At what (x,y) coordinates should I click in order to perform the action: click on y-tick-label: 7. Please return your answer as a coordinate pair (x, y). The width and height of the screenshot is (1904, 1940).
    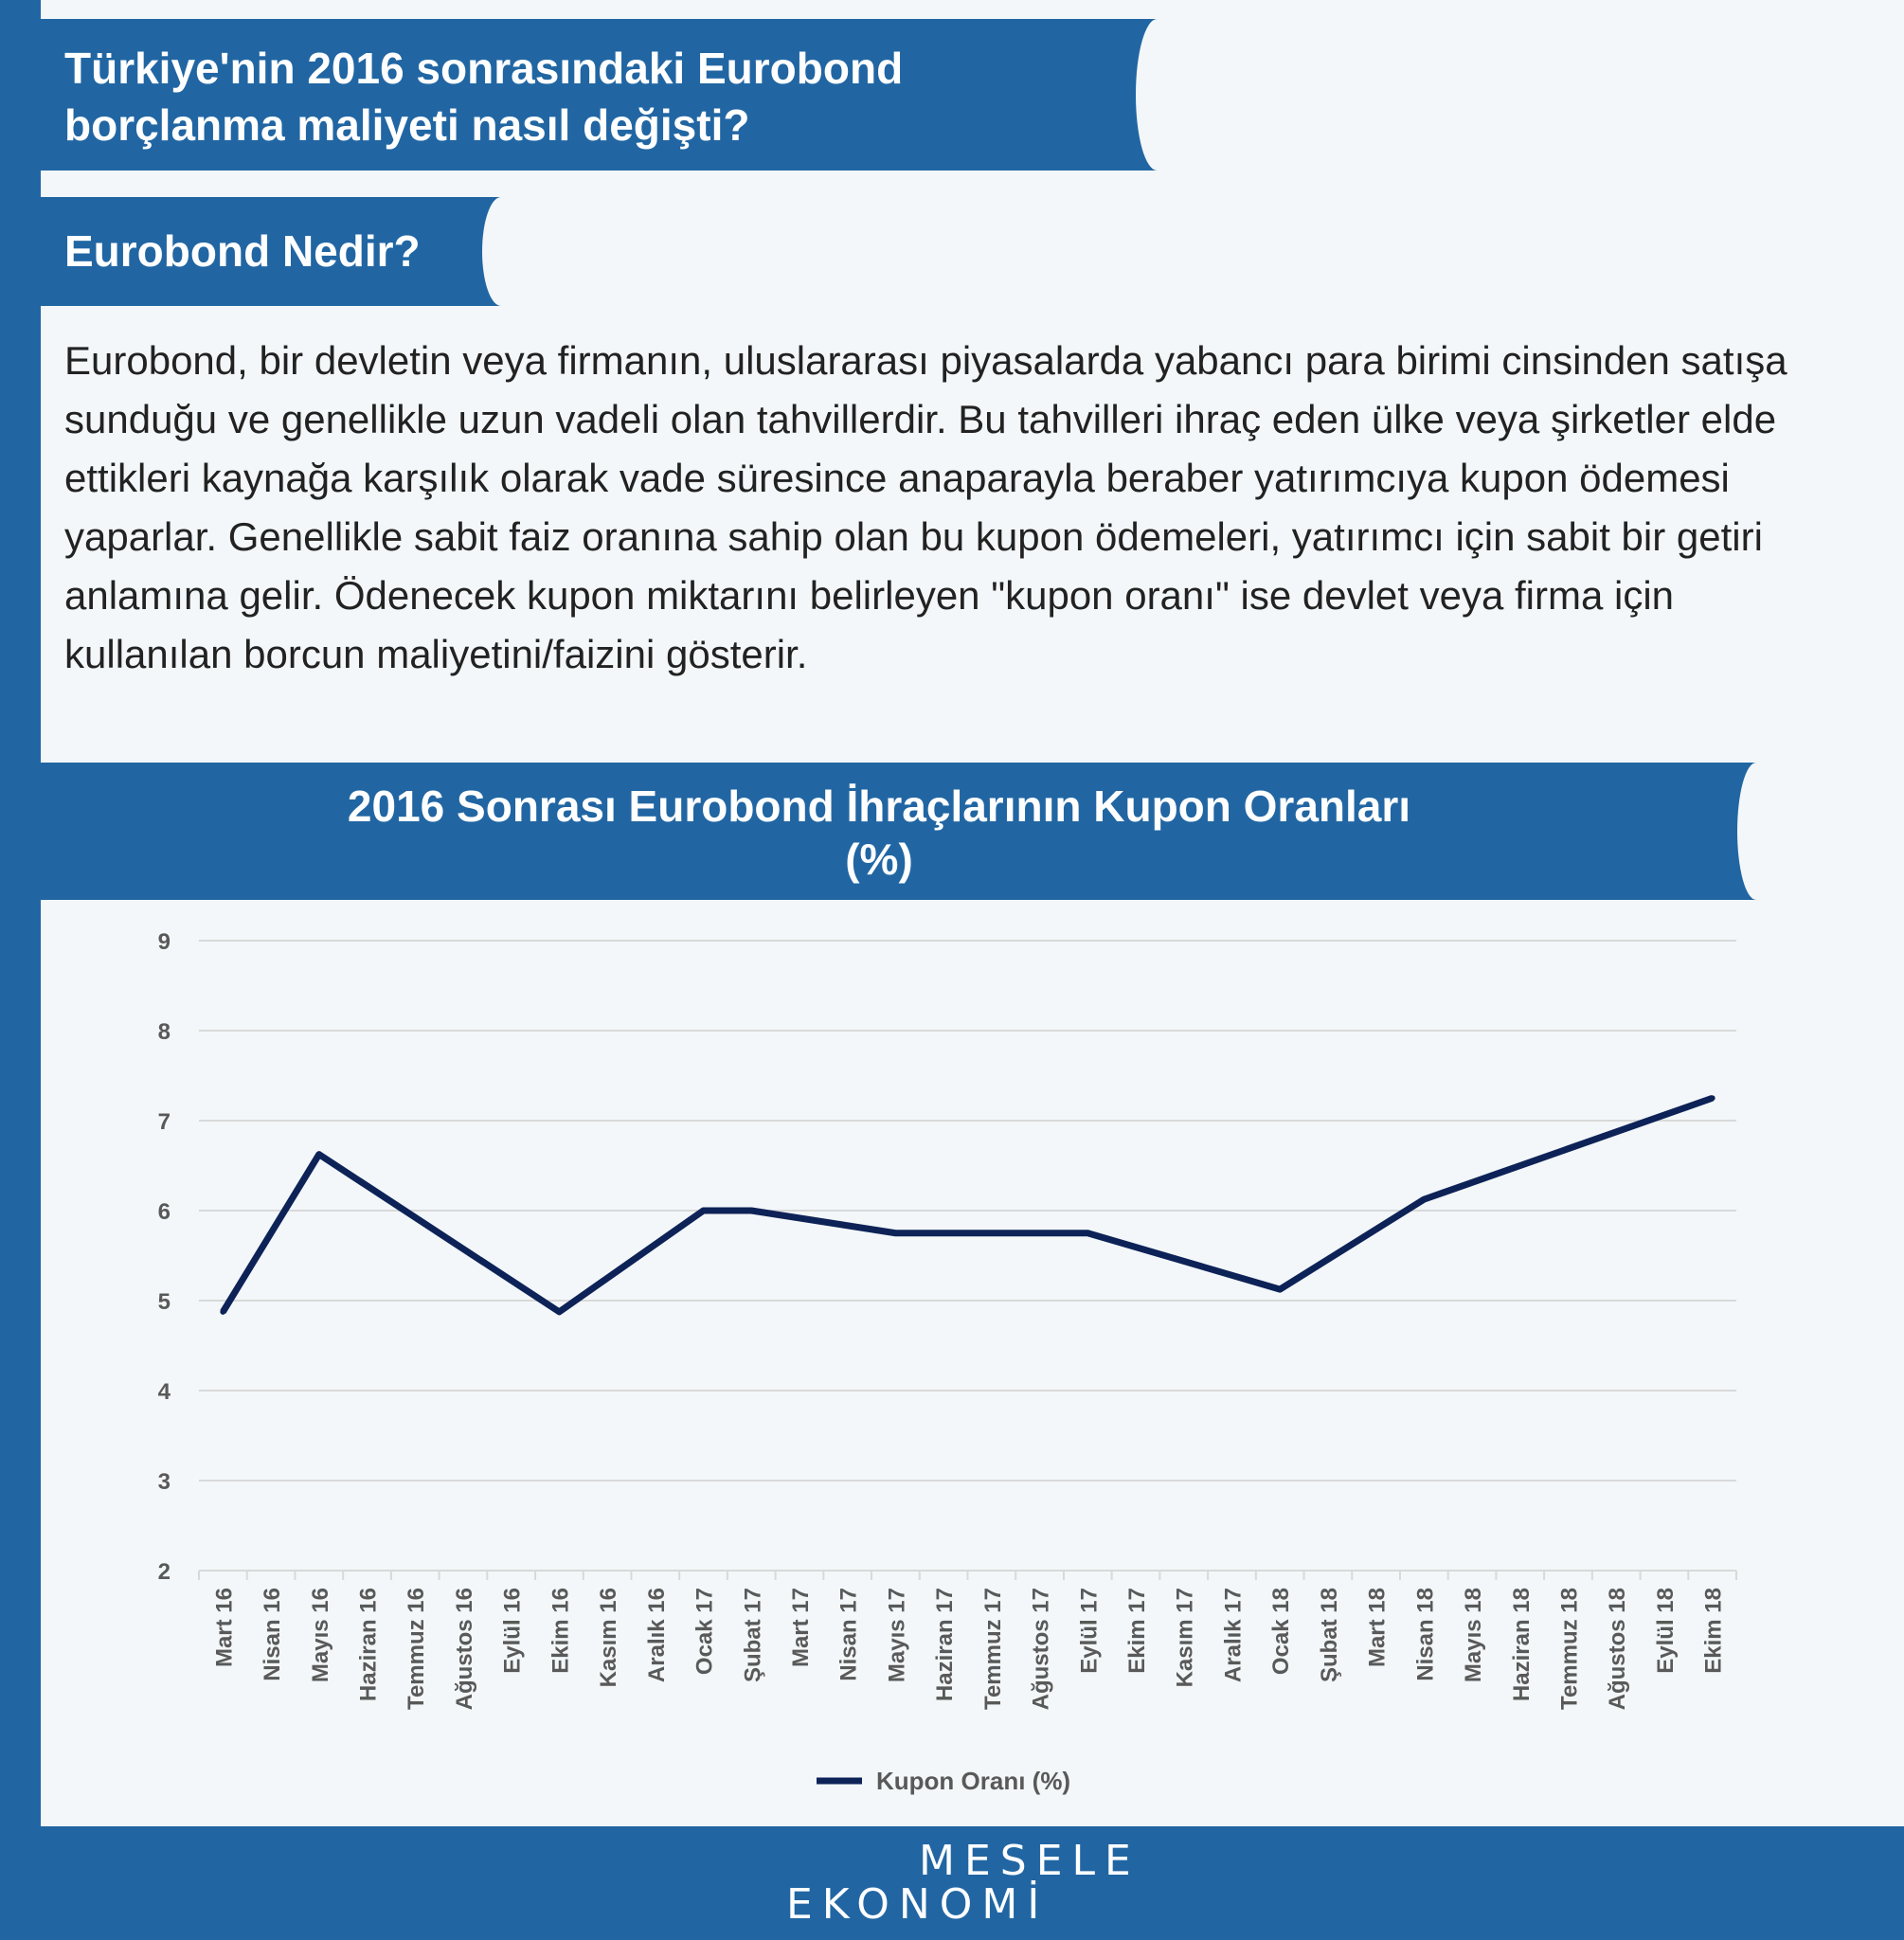
    Looking at the image, I should click on (164, 1122).